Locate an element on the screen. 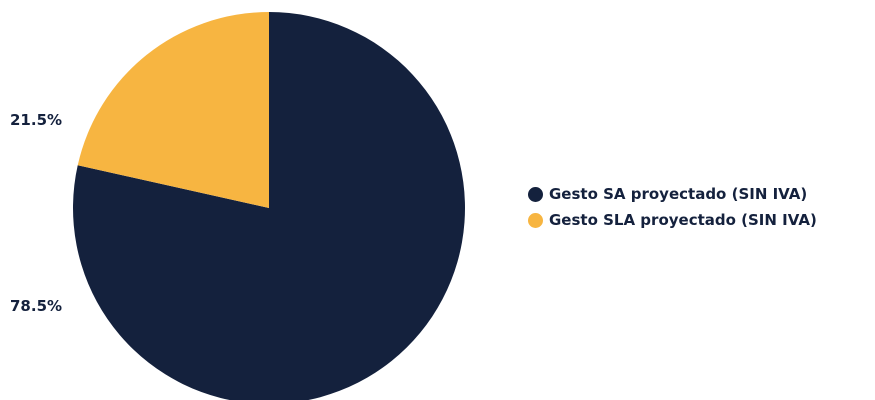 The height and width of the screenshot is (400, 875). legend-label-gesto-sa: Gesto SA proyectado (SIN IVA) is located at coordinates (678, 194).